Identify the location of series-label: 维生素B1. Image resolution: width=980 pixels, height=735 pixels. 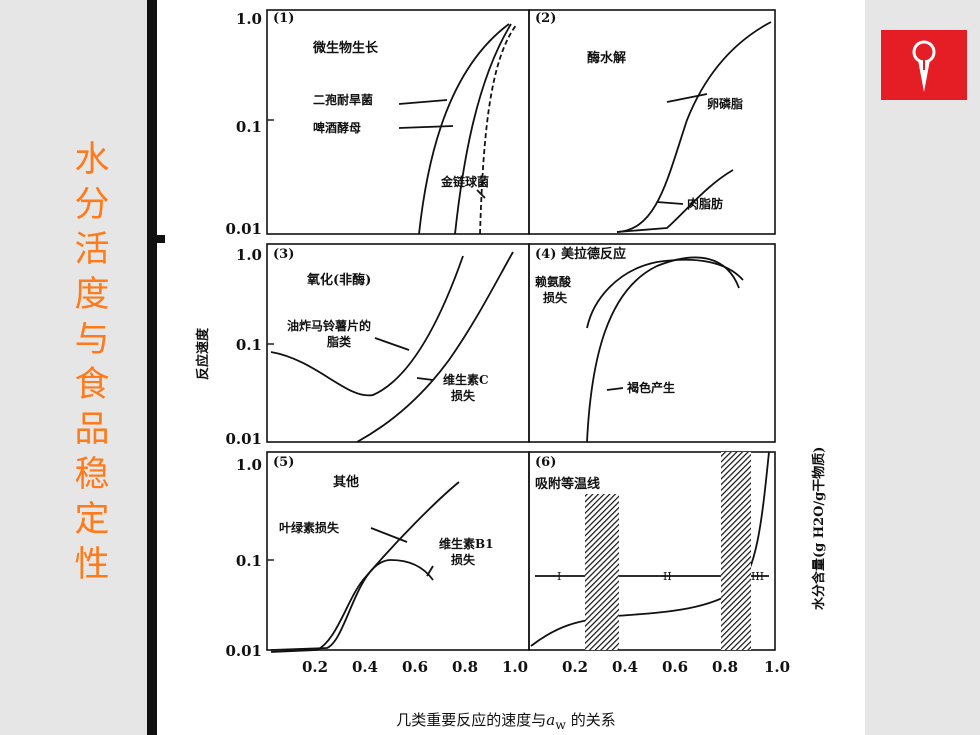
(466, 543).